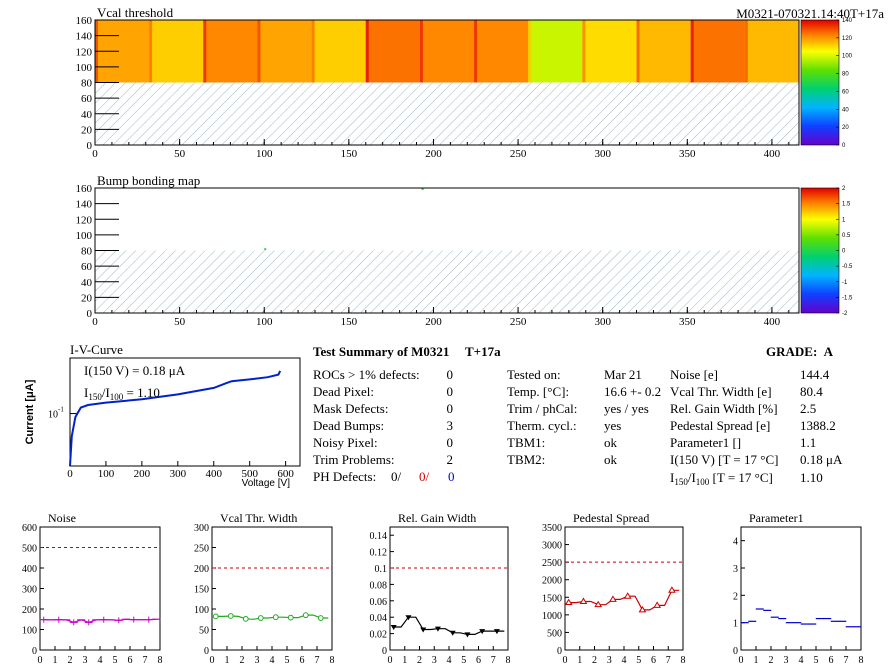 The height and width of the screenshot is (672, 896). What do you see at coordinates (130, 660) in the screenshot?
I see `x-tick-label: 6` at bounding box center [130, 660].